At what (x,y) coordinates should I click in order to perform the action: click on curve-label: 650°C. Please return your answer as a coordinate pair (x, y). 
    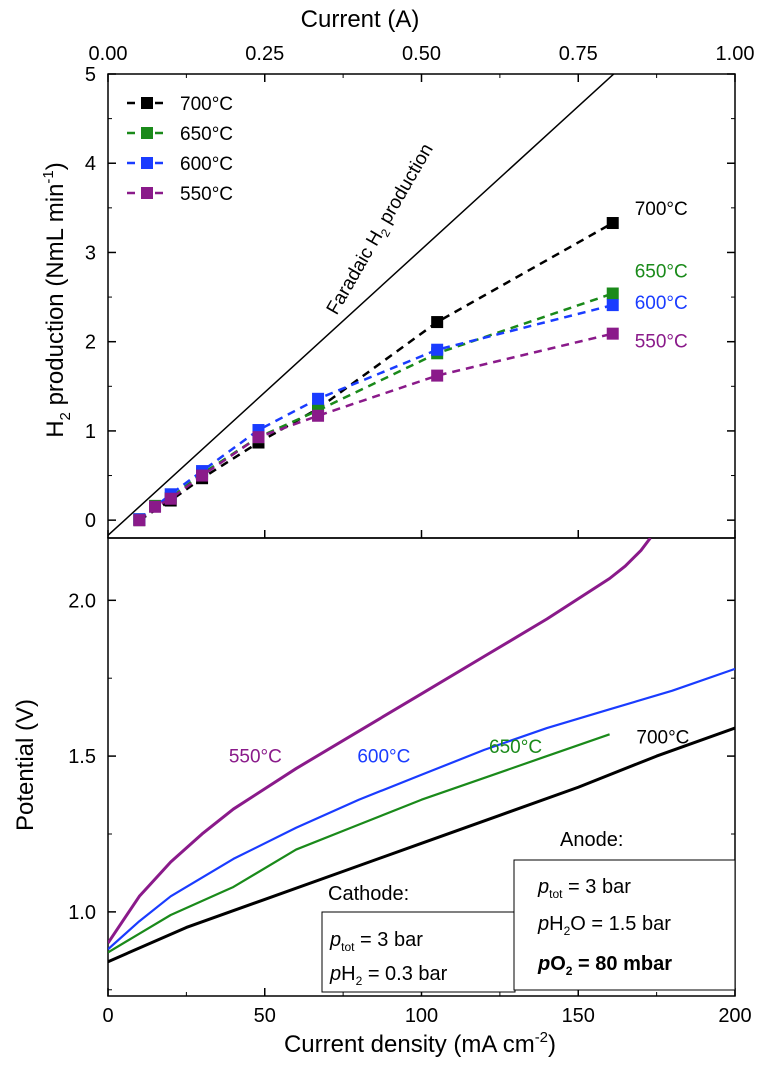
    Looking at the image, I should click on (515, 747).